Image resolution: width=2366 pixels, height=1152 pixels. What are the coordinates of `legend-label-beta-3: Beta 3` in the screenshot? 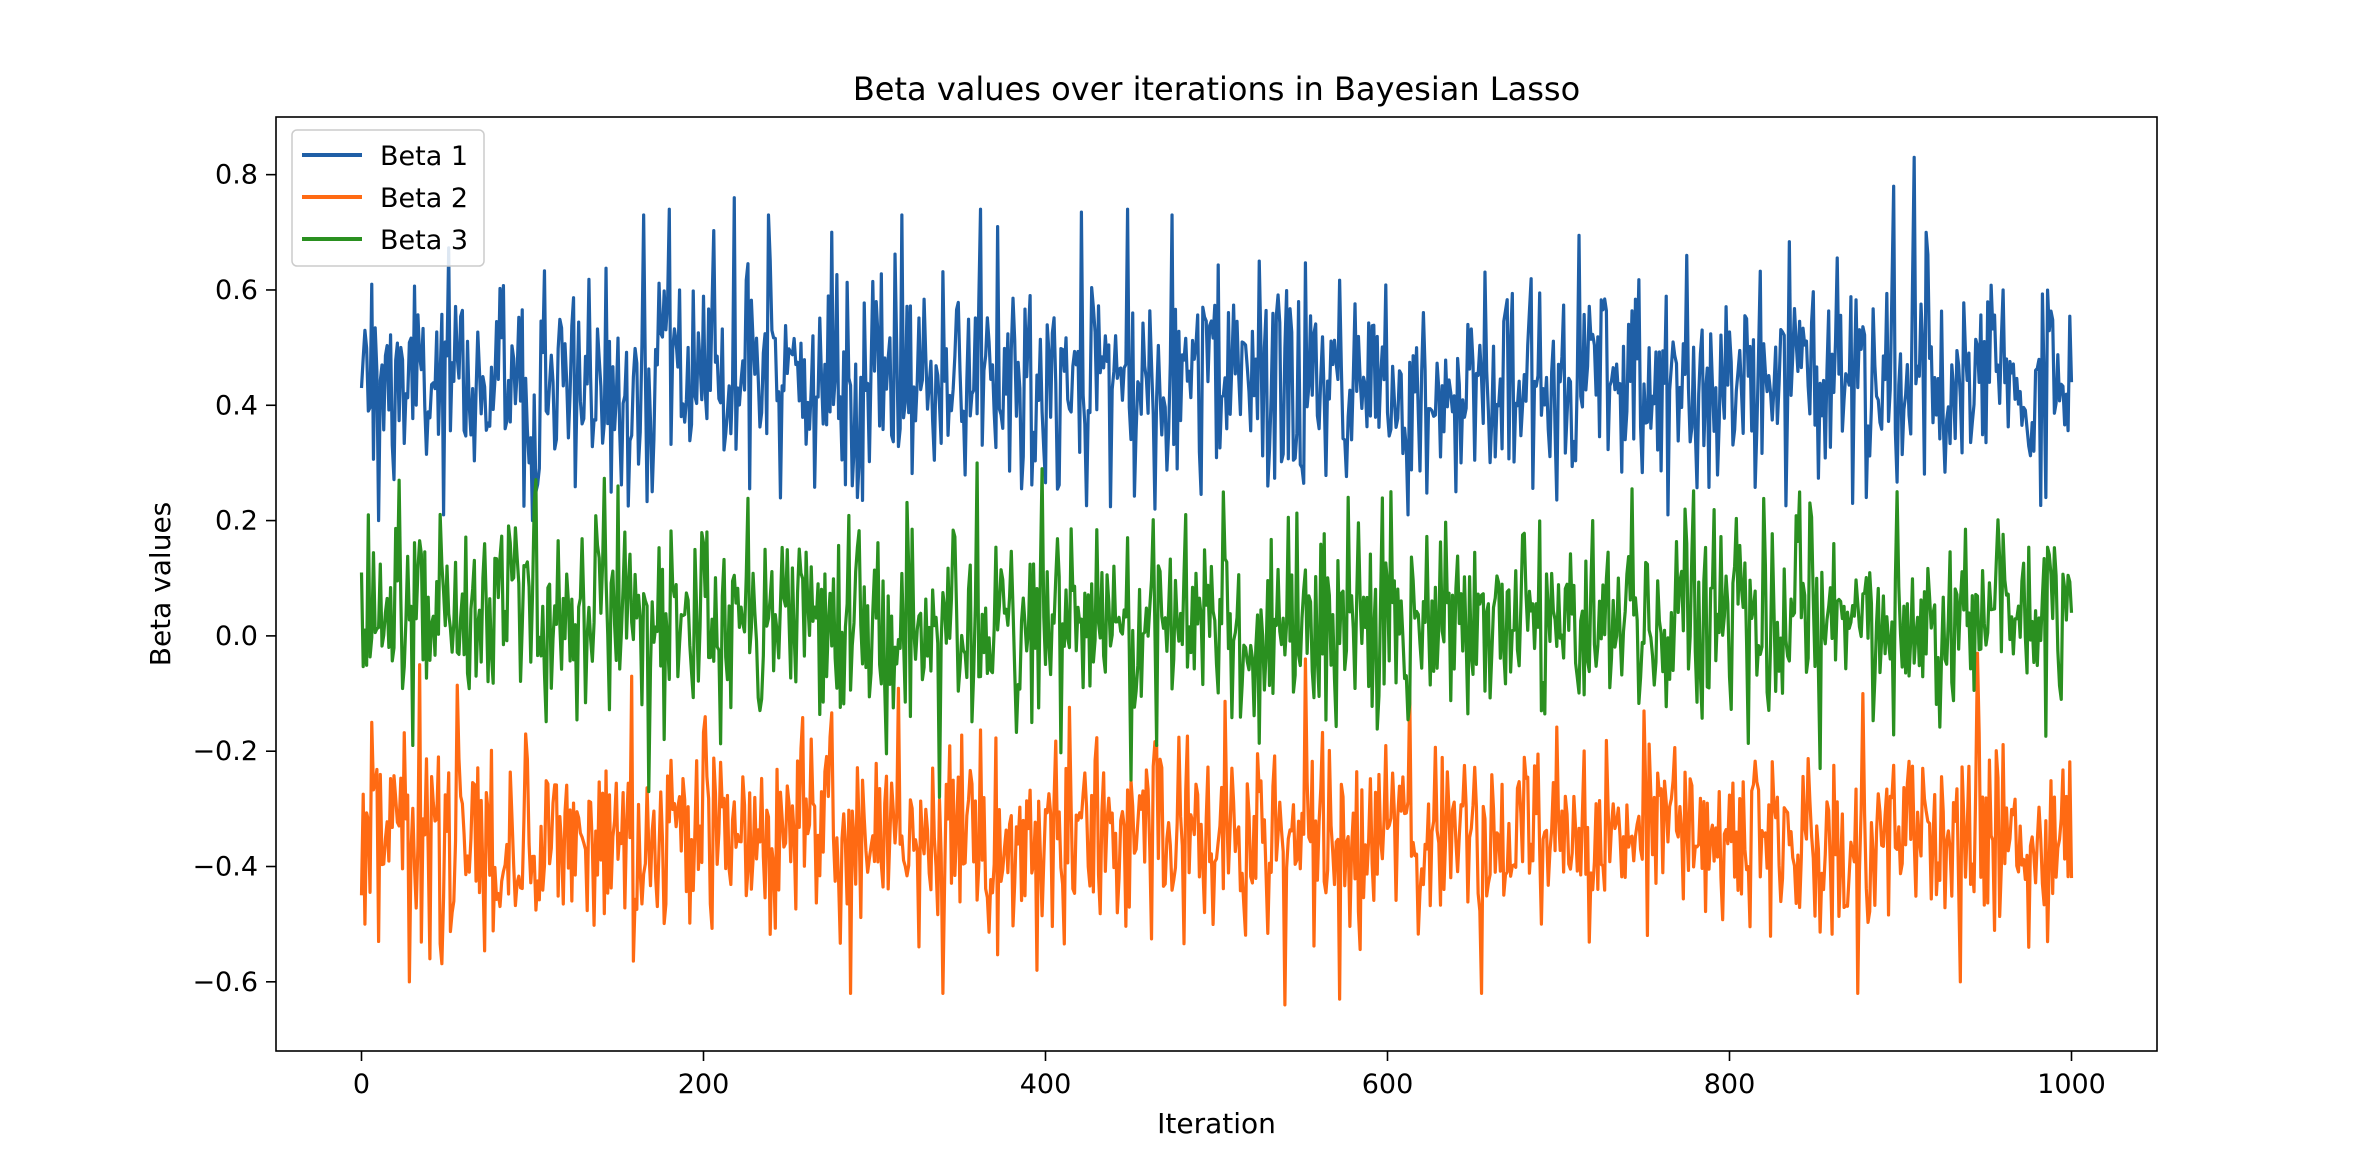 It's located at (424, 240).